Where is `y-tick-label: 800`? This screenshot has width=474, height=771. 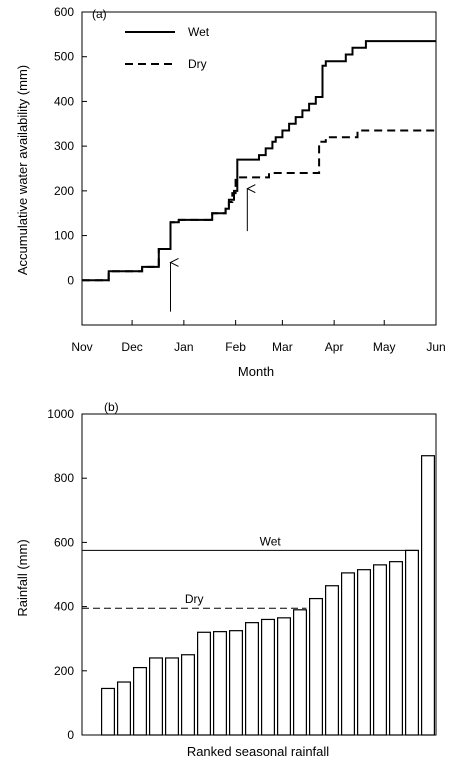
y-tick-label: 800 is located at coordinates (64, 478).